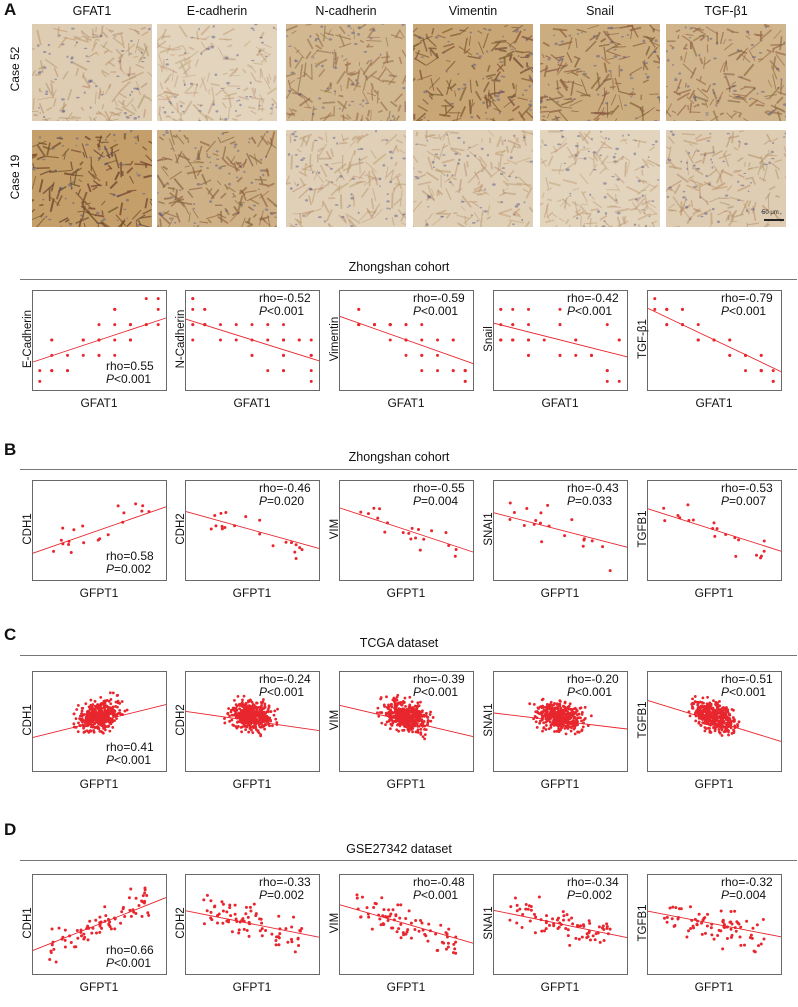 The width and height of the screenshot is (798, 1007). What do you see at coordinates (408, 279) in the screenshot?
I see `cohort-rule-a` at bounding box center [408, 279].